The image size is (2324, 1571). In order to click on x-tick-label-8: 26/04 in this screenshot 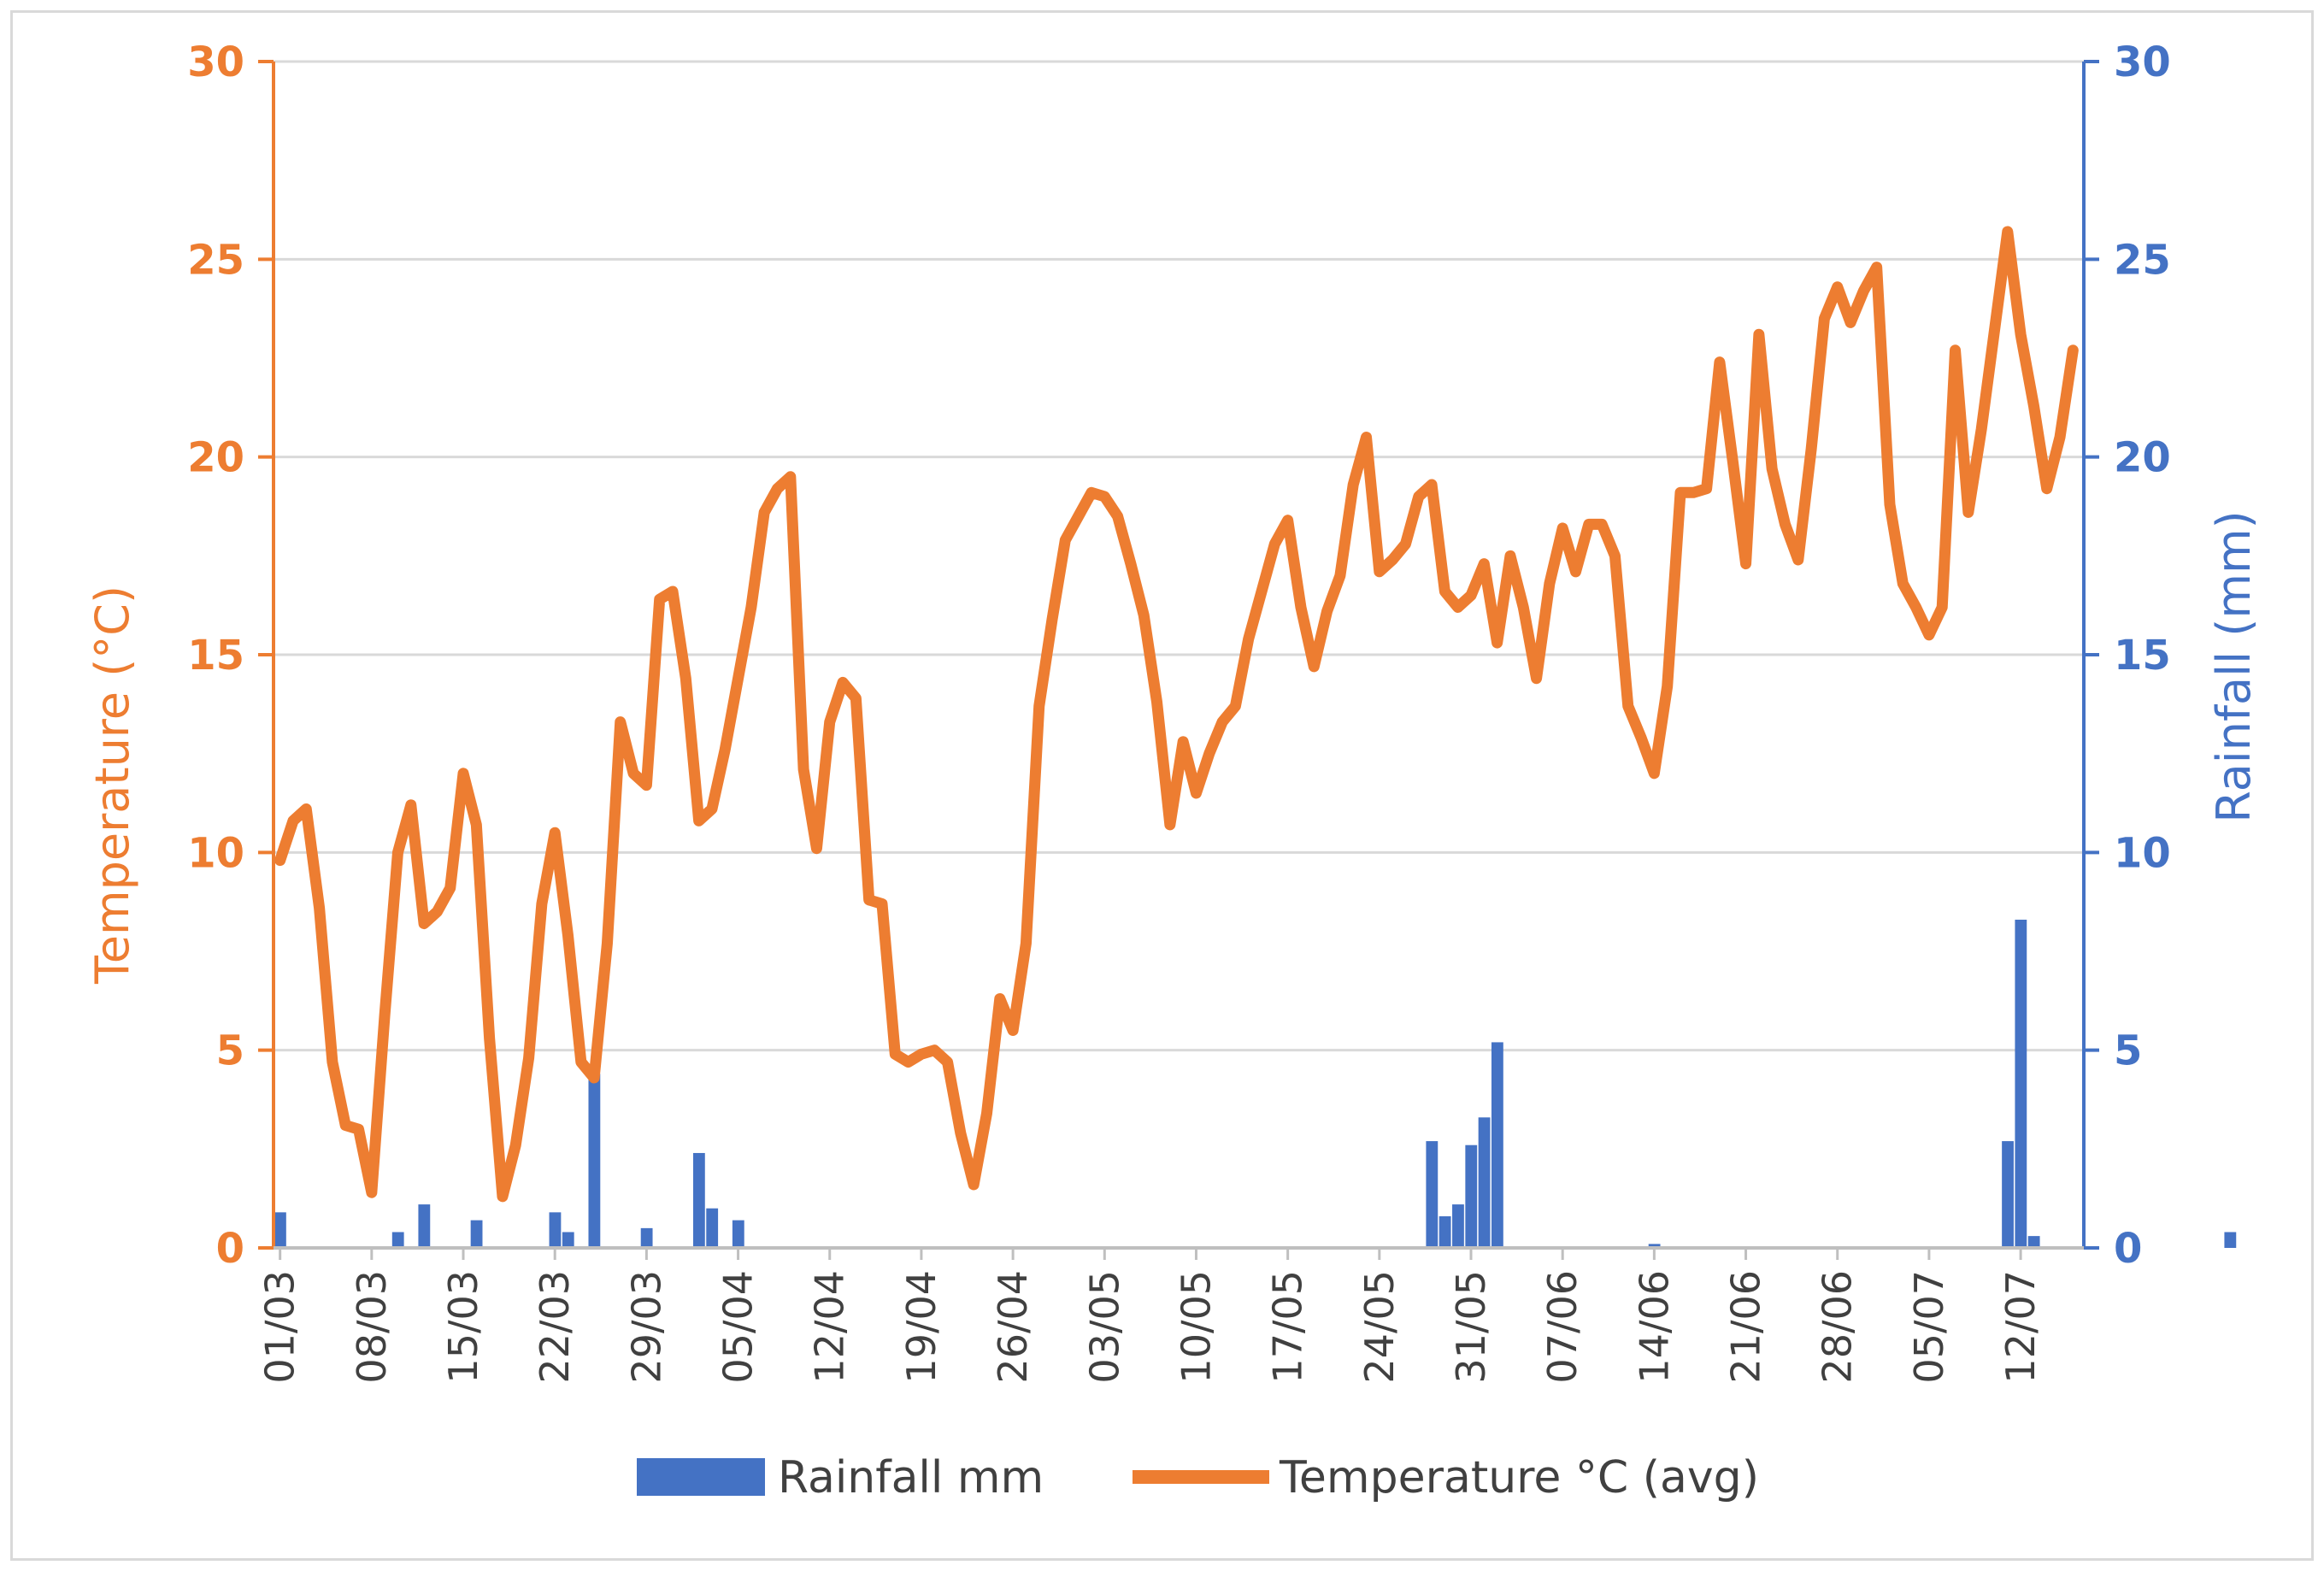, I will do `click(1013, 1327)`.